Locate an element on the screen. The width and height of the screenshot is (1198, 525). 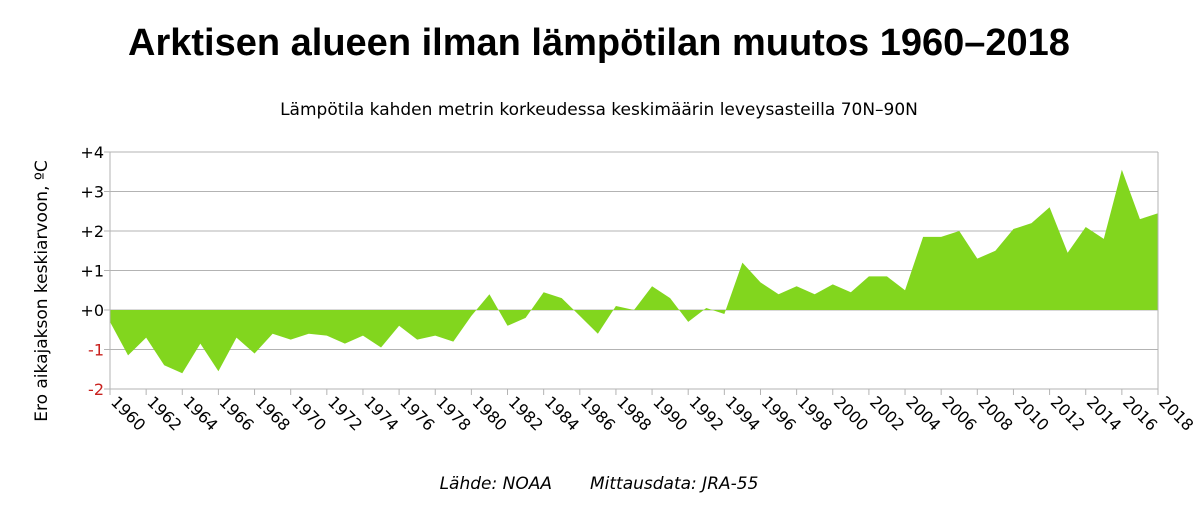
source-caption: Lähde: NOAA Mittausdata: JRA-55 is located at coordinates (599, 484).